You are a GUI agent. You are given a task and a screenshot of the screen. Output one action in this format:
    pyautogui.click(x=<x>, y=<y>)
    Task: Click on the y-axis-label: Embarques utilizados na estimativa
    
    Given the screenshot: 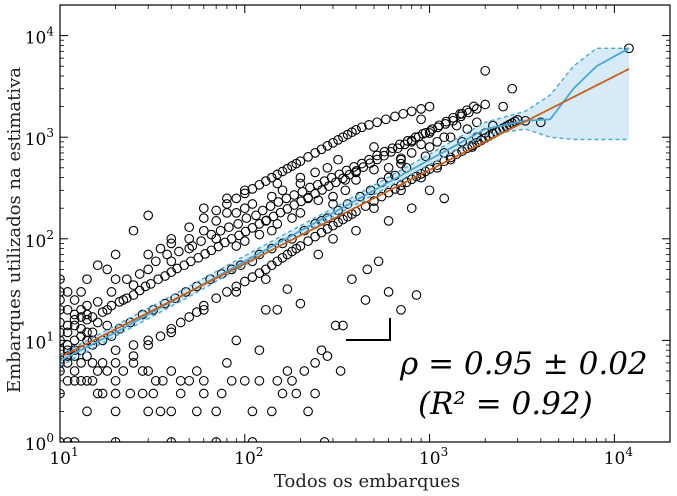 What is the action you would take?
    pyautogui.click(x=14, y=230)
    